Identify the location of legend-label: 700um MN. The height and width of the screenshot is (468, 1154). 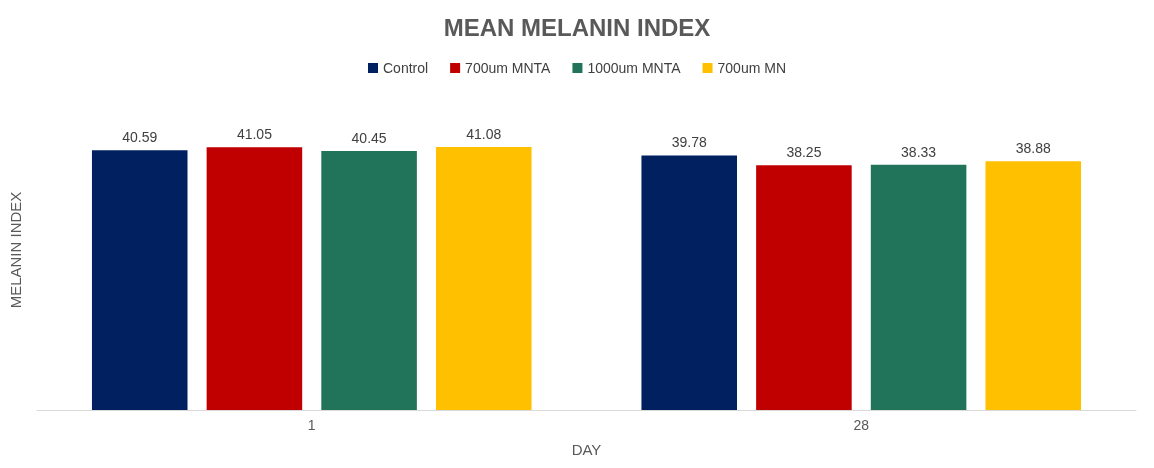
(752, 68).